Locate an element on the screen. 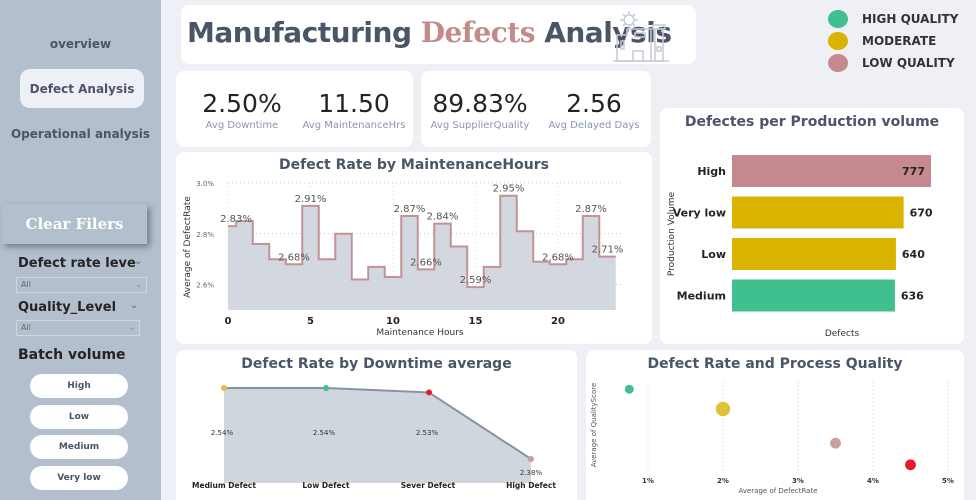 This screenshot has height=500, width=976. data-label: 2.53% is located at coordinates (427, 433).